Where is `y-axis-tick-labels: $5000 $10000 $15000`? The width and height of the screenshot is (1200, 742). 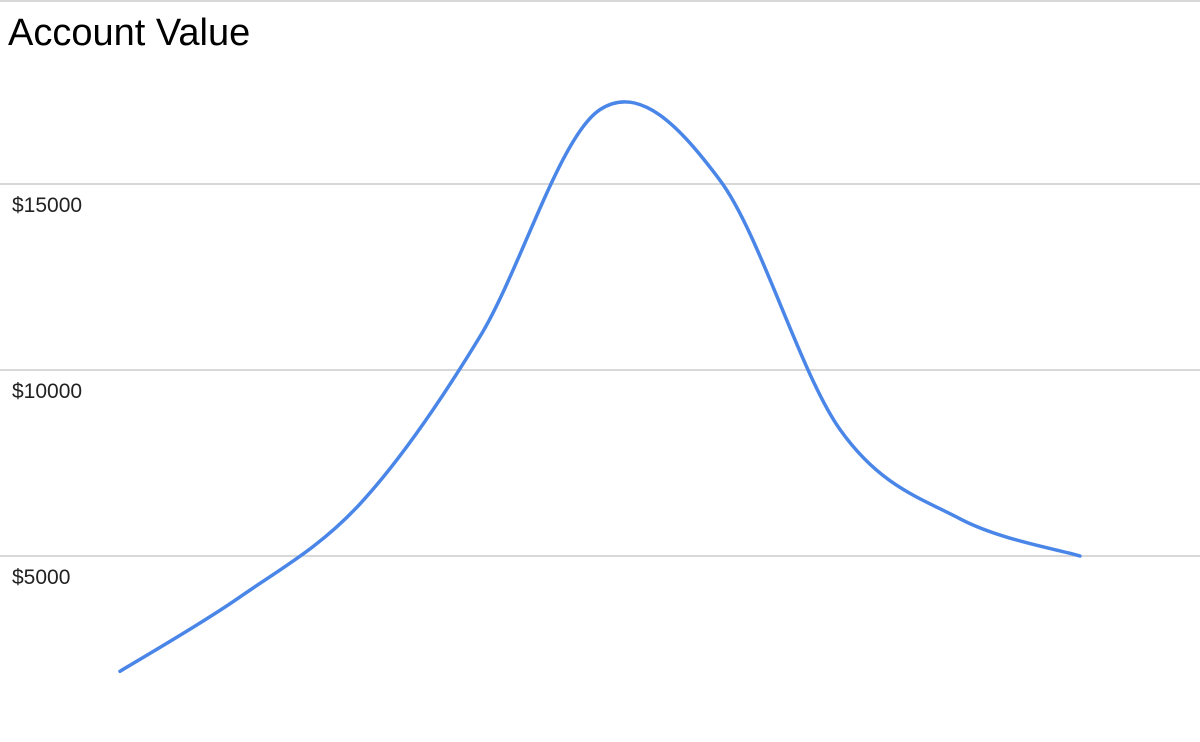
y-axis-tick-labels: $5000 $10000 $15000 is located at coordinates (47, 391).